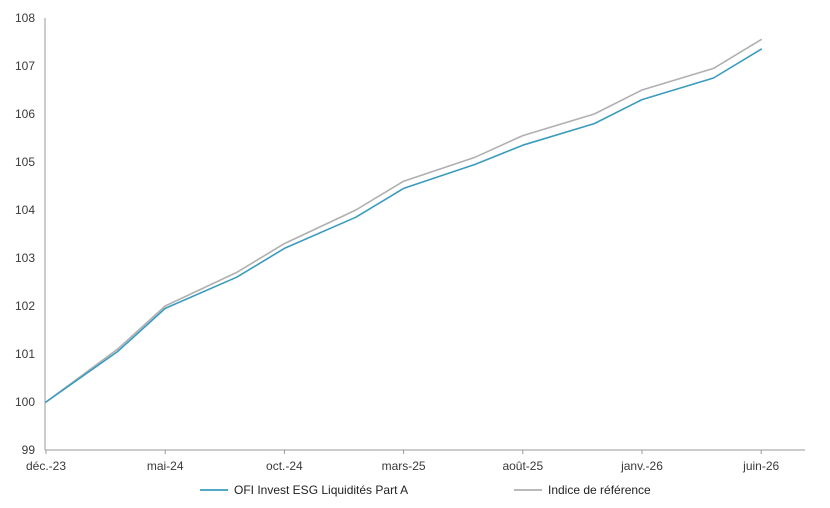 This screenshot has width=830, height=508. I want to click on y-axis: 99 100 101 102 103 104 105 106 107 108, so click(30, 234).